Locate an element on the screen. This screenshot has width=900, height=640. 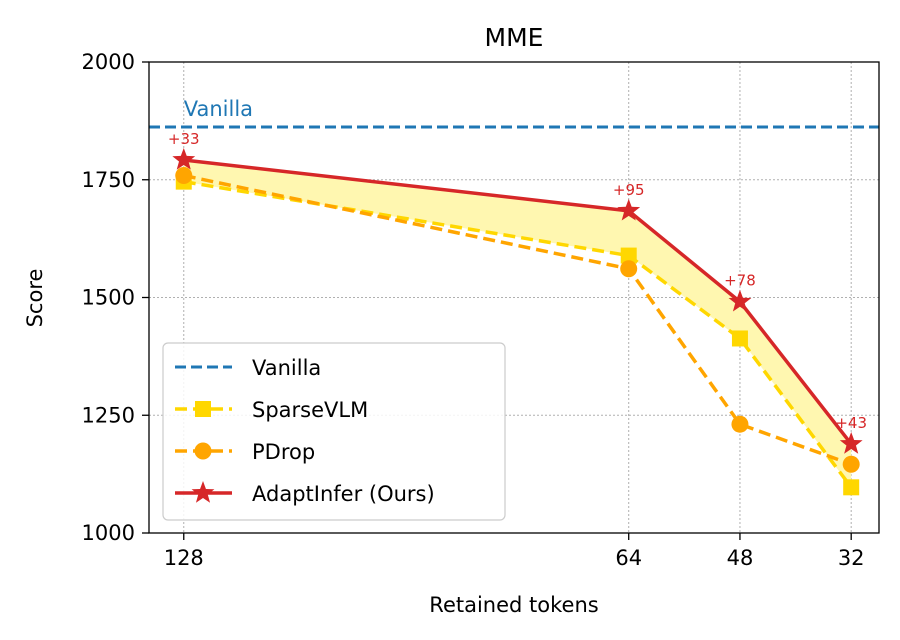
legend-label-adaptinfer-ours: AdaptInfer (Ours) is located at coordinates (343, 494).